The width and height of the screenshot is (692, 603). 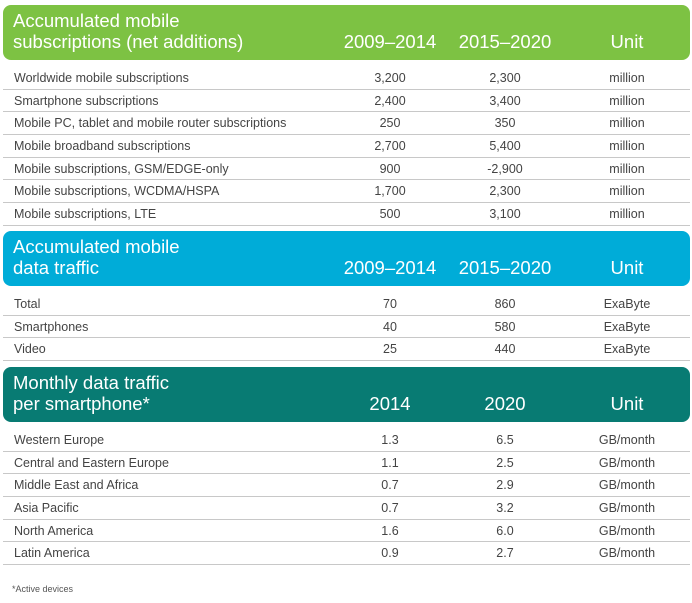 I want to click on row-value-2: 2.9, so click(x=505, y=485).